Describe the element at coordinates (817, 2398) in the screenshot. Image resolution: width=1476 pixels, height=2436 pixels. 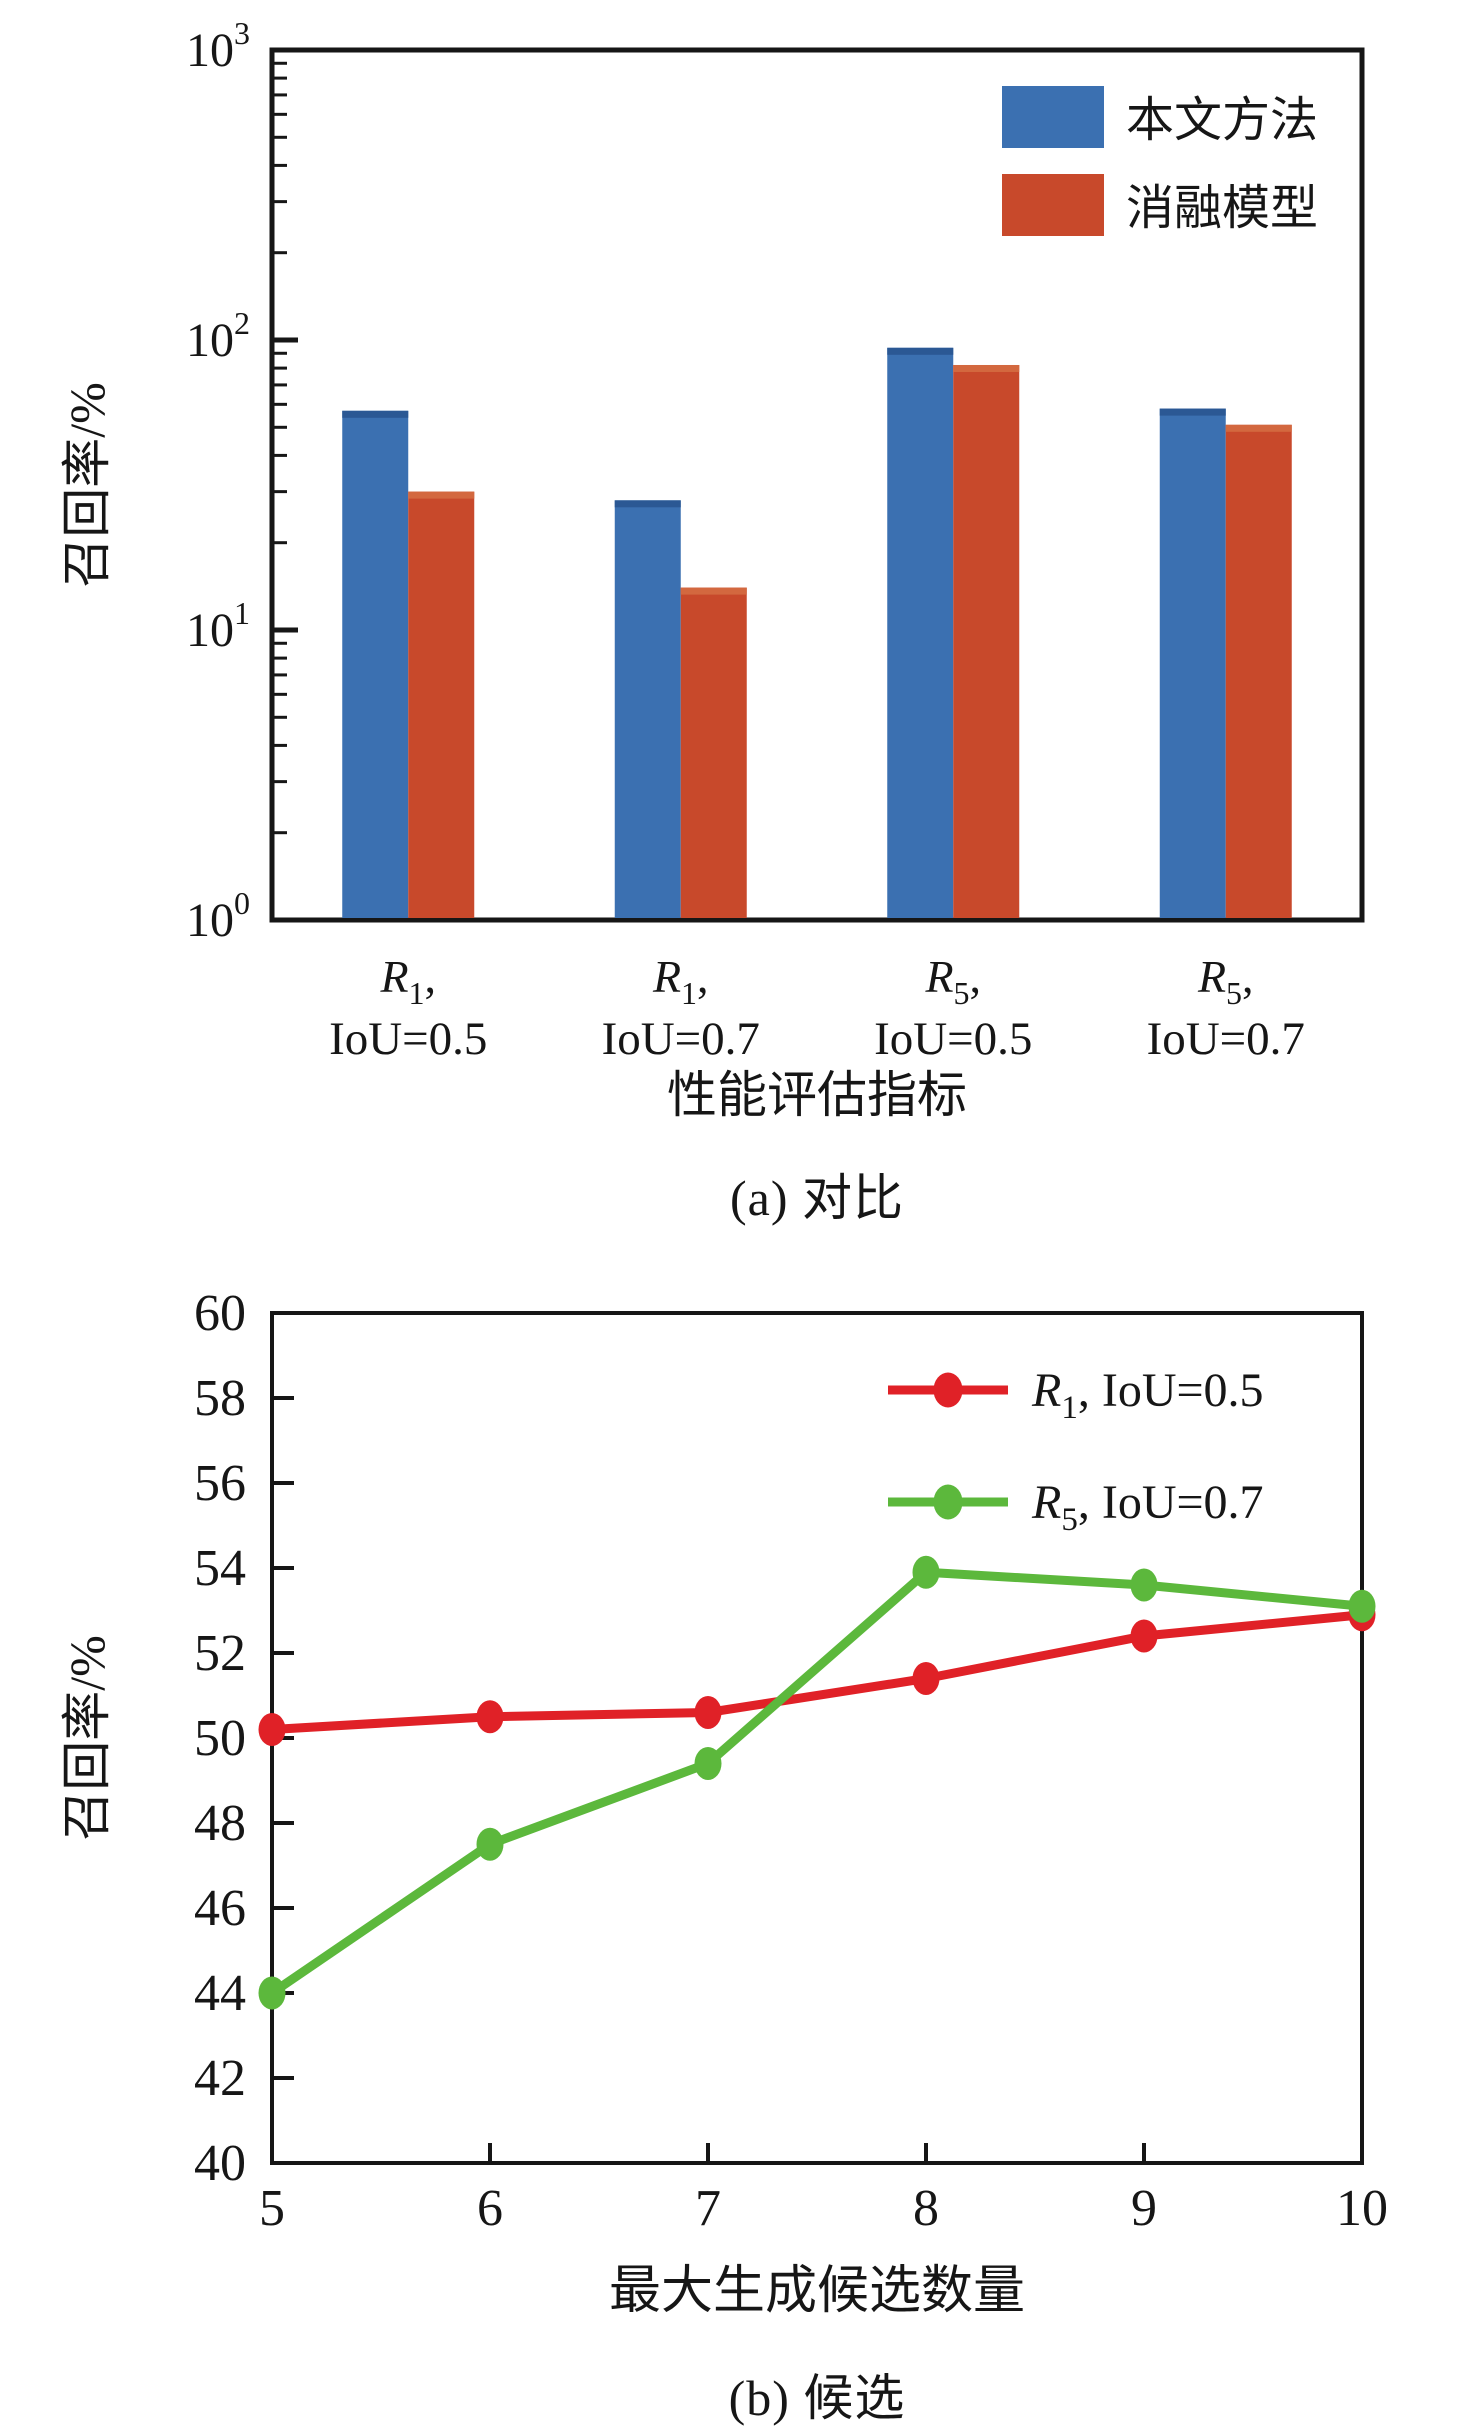
I see `caption-b: (b) 候选` at that location.